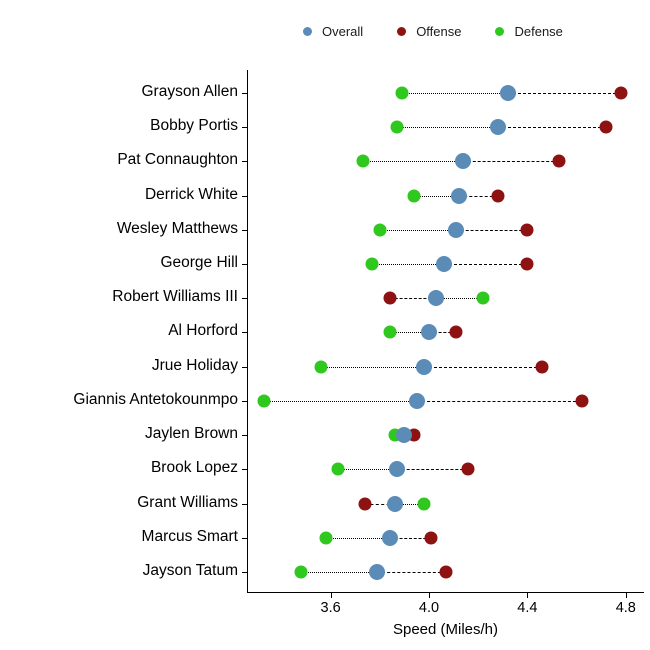 This screenshot has width=650, height=650. I want to click on player-label: Bobby Portis, so click(194, 126).